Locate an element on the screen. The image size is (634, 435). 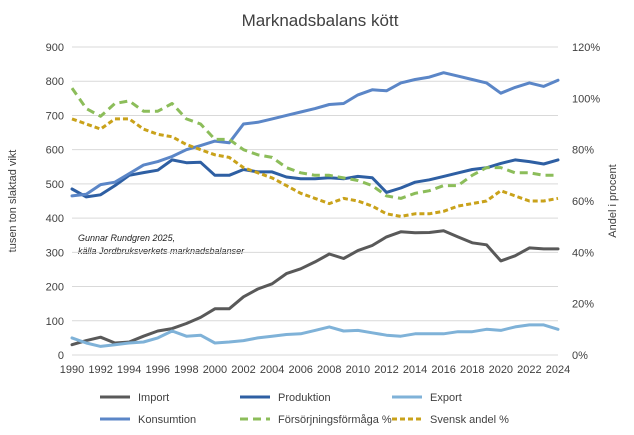
x-tick-label: 2006 is located at coordinates (300, 370).